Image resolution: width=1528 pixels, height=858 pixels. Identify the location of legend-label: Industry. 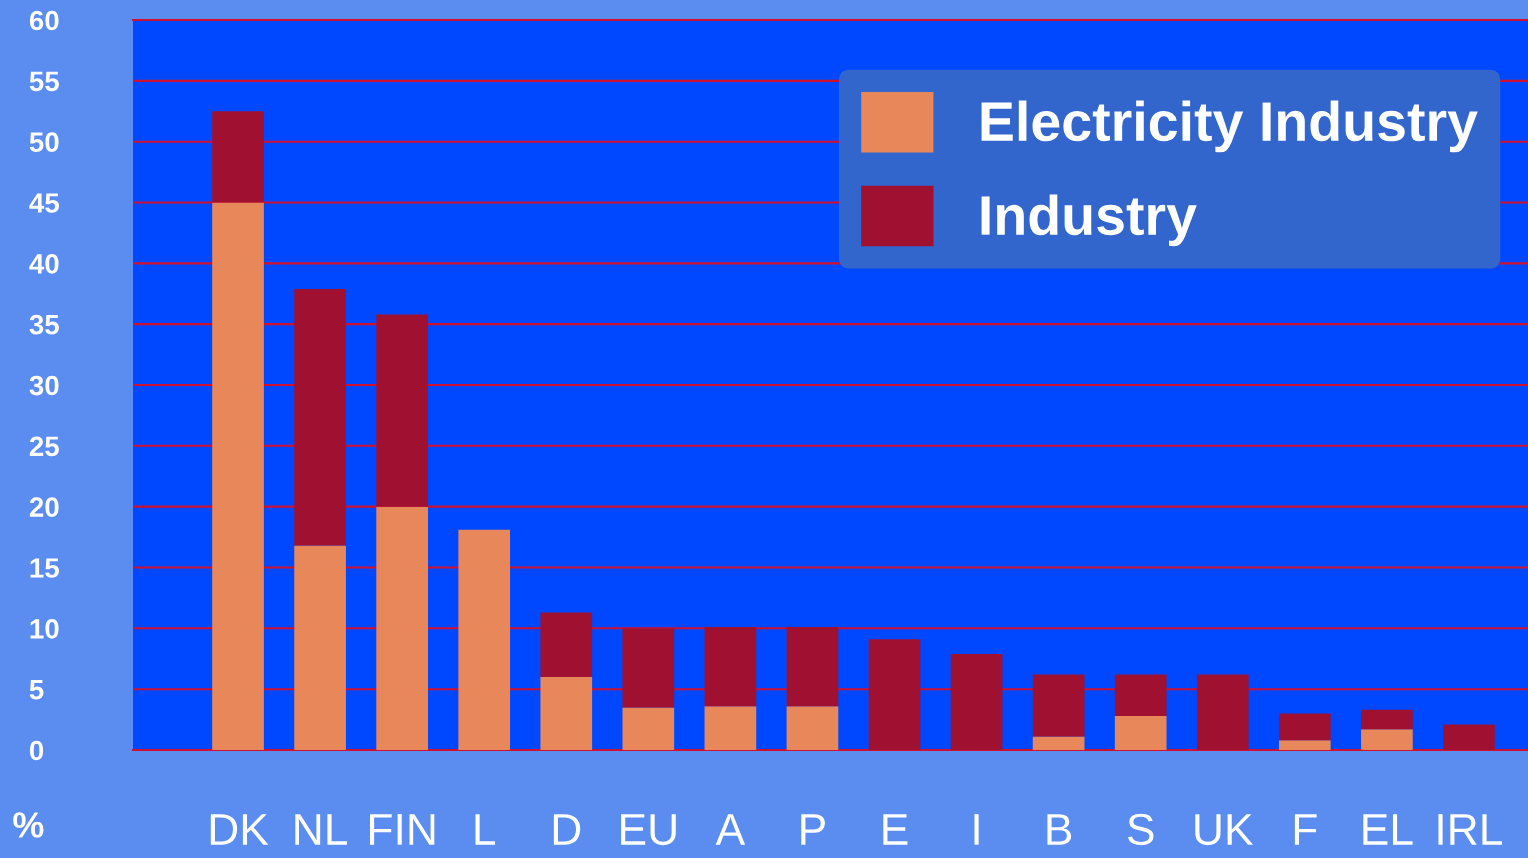
(1089, 220).